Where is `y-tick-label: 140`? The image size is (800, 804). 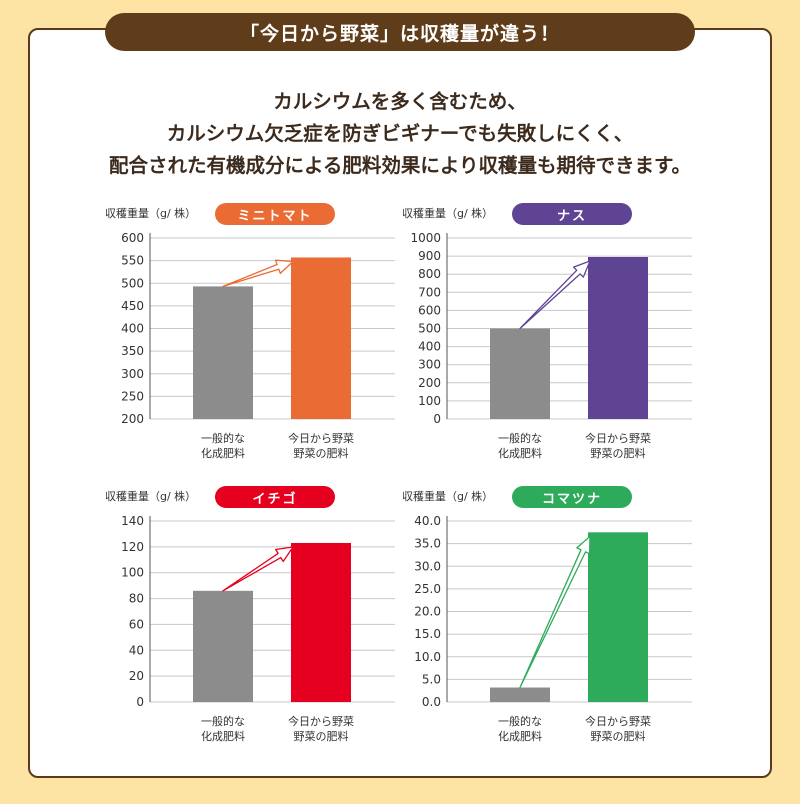
y-tick-label: 140 is located at coordinates (132, 521).